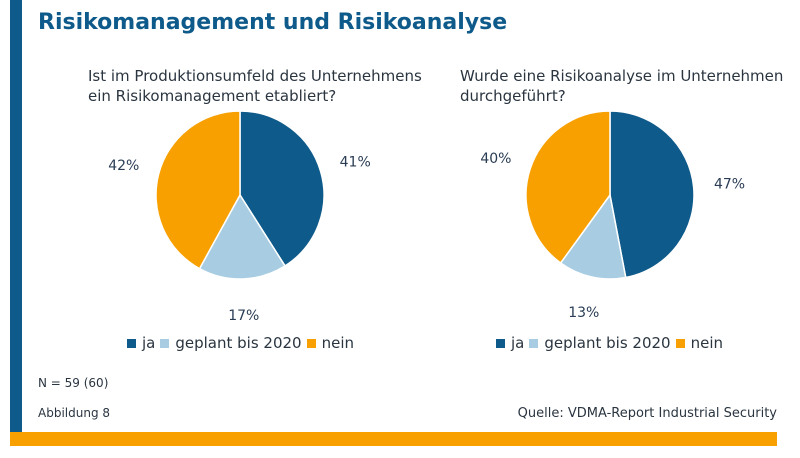 The height and width of the screenshot is (458, 800). What do you see at coordinates (583, 312) in the screenshot?
I see `pie-label-geplant: 13%` at bounding box center [583, 312].